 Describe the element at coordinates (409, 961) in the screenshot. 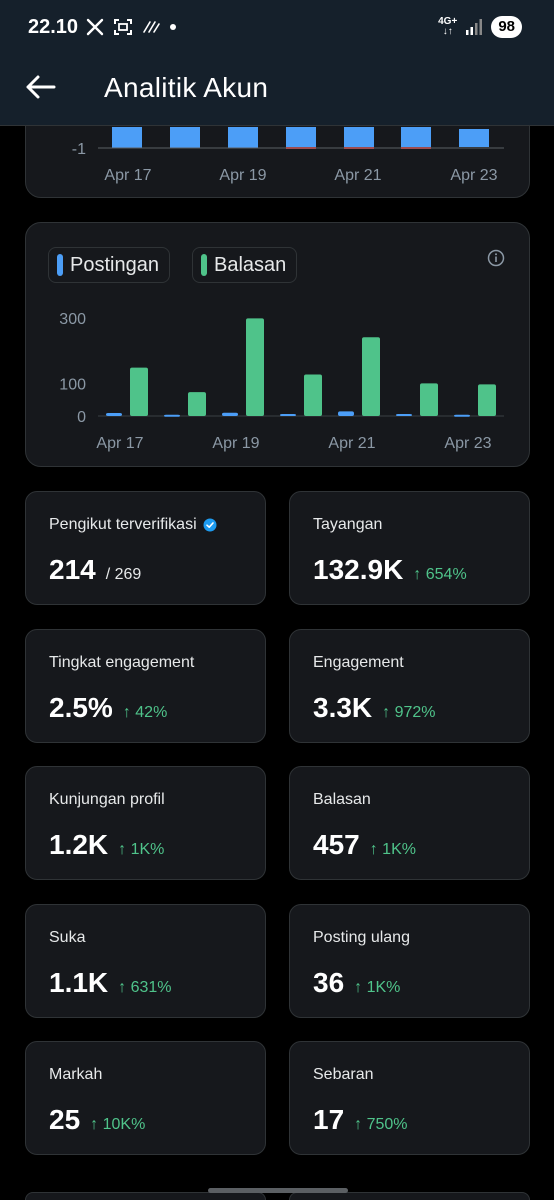

I see `stat-card: Posting ulang 36 ↑ 1K%` at that location.